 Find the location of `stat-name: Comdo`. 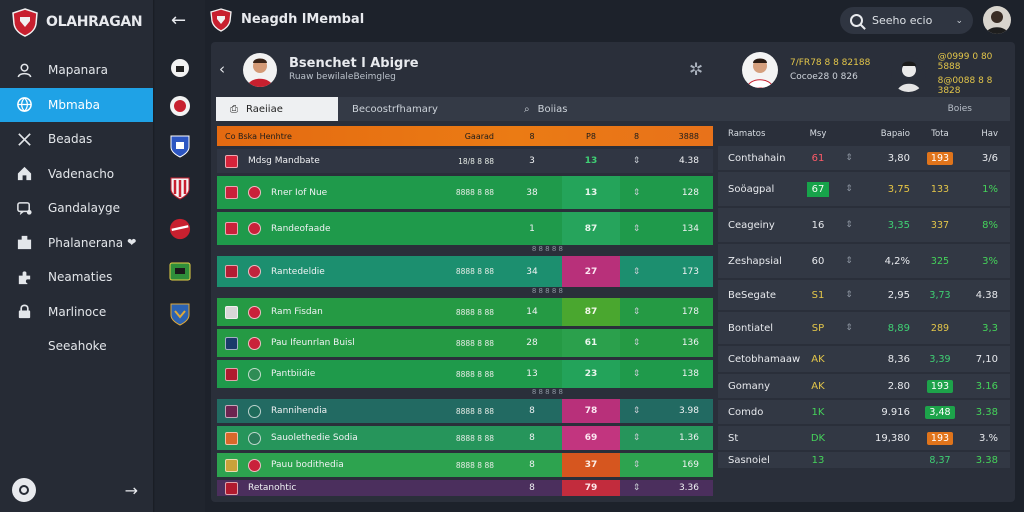

stat-name: Comdo is located at coordinates (746, 412).